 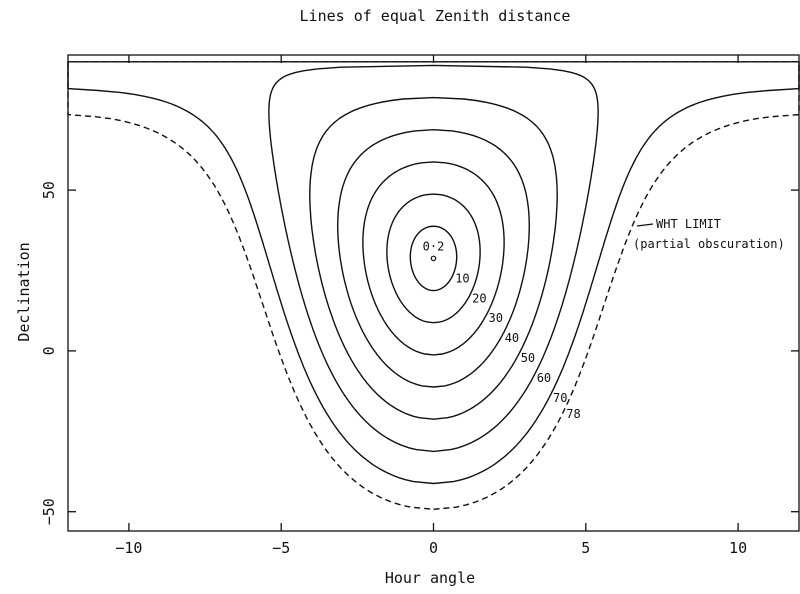 I want to click on contour-label-40: 40, so click(x=512, y=338).